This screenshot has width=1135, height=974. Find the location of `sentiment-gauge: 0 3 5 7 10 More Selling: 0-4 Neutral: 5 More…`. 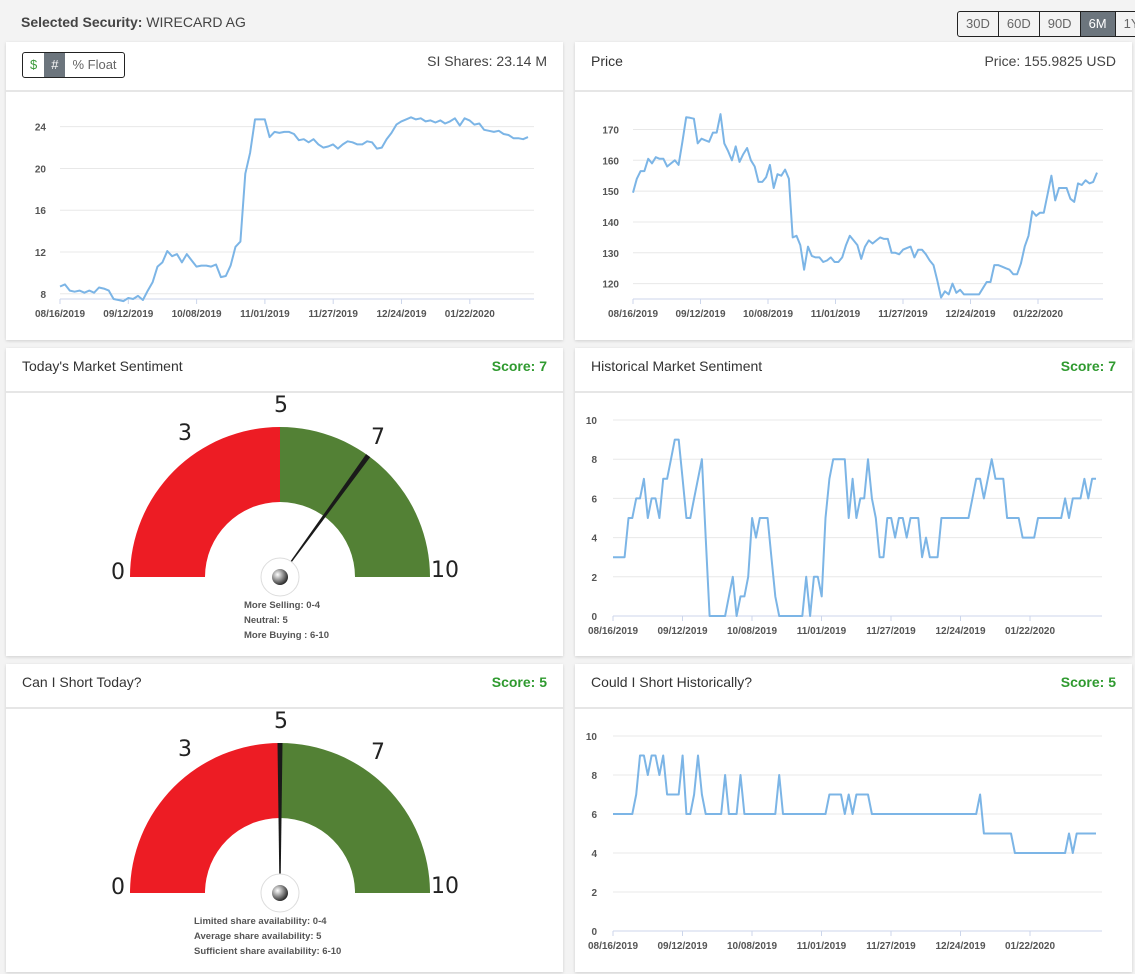

sentiment-gauge: 0 3 5 7 10 More Selling: 0-4 Neutral: 5 More… is located at coordinates (284, 524).